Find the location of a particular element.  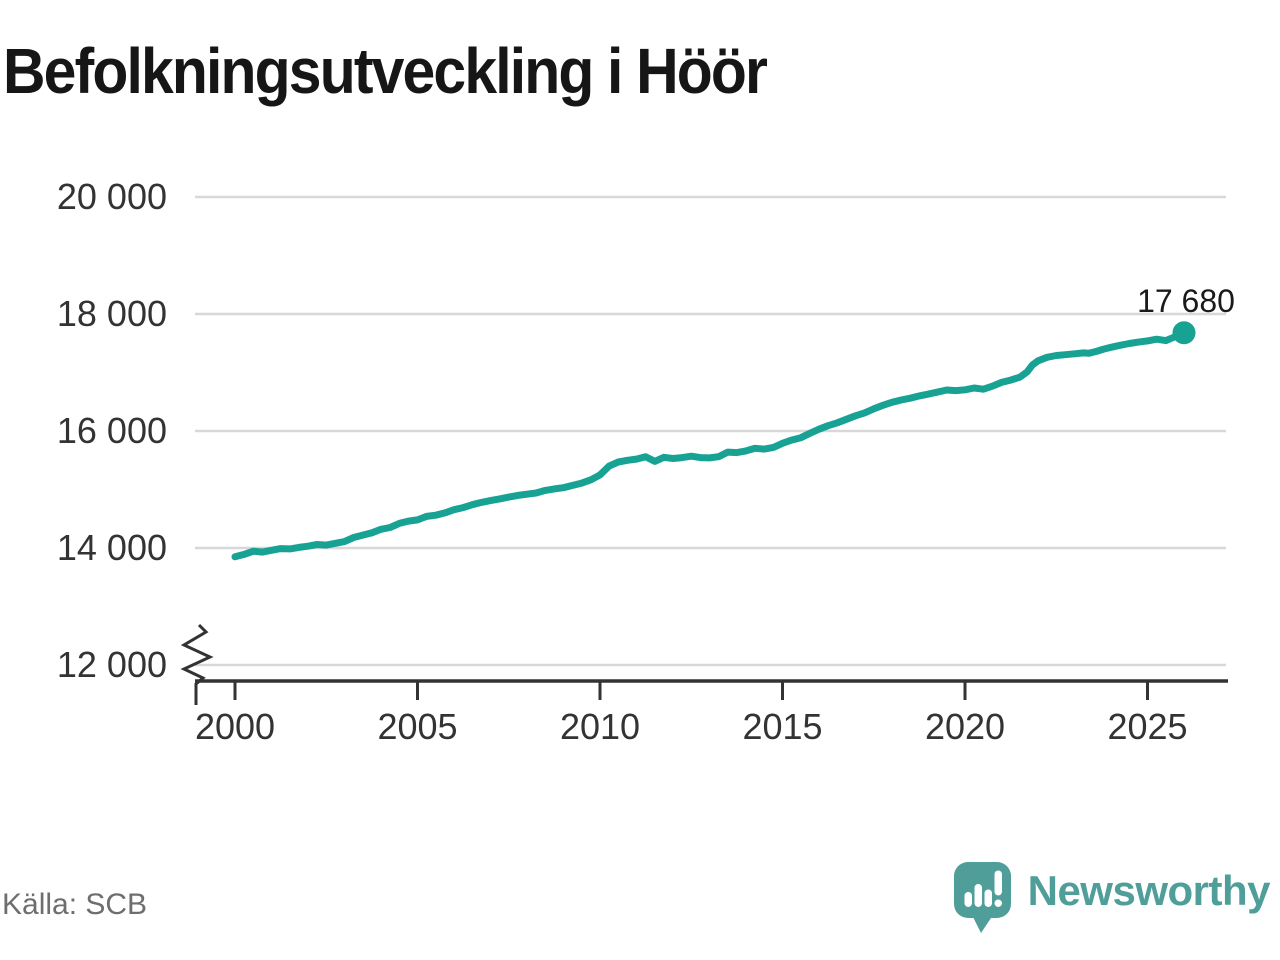

y-axis-tick-label: 12 000 is located at coordinates (112, 664).